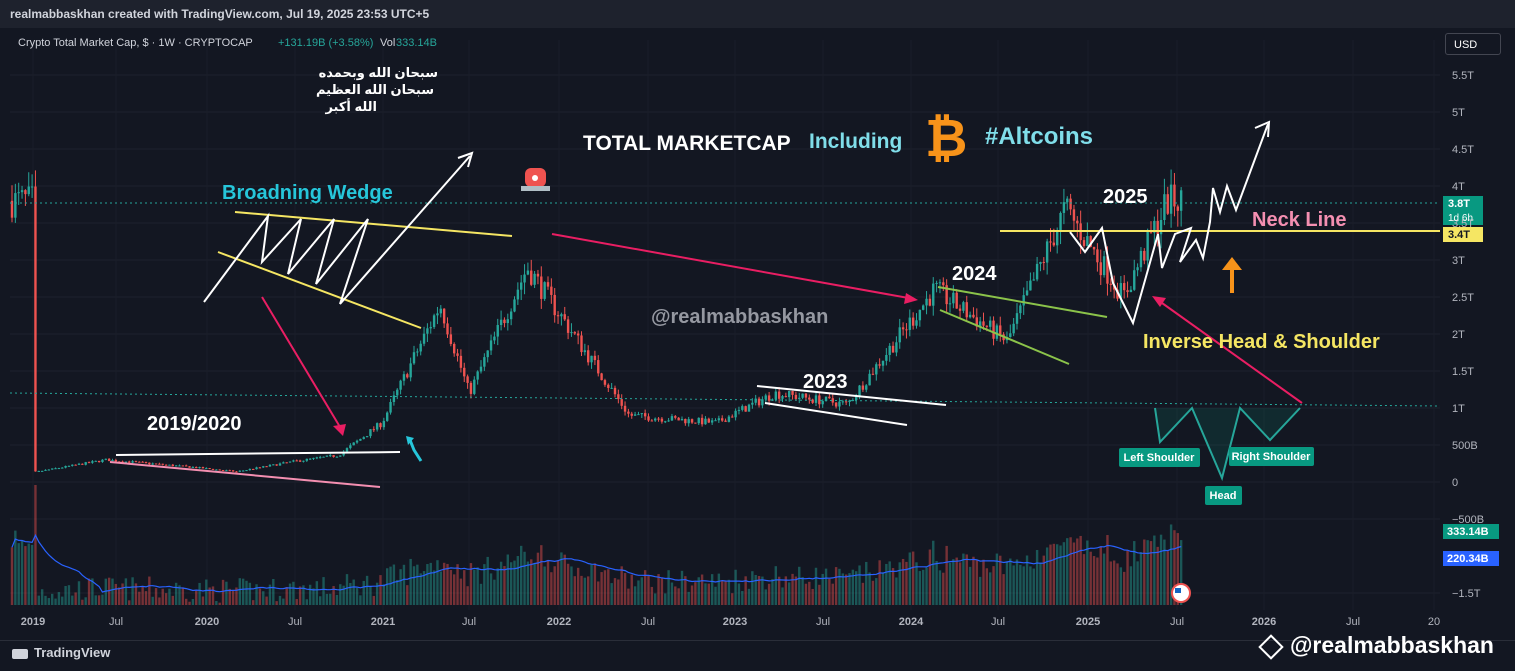 The height and width of the screenshot is (671, 1515). I want to click on base-support-line, so click(245, 474).